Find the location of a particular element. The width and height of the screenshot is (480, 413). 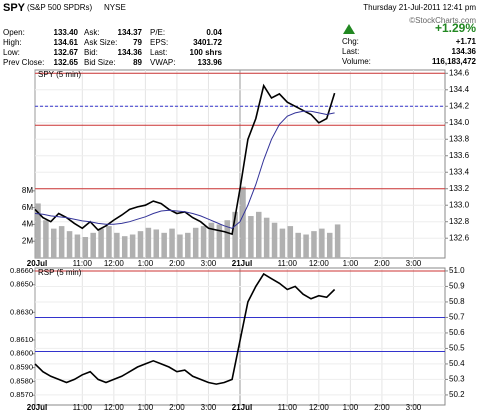

quote-value: 134.36 is located at coordinates (130, 52).